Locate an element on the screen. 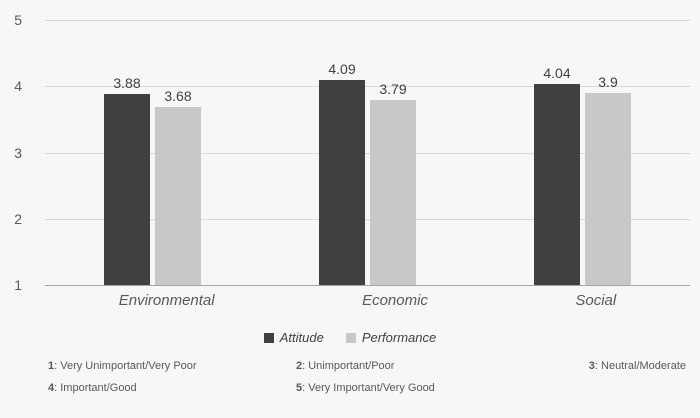 This screenshot has height=418, width=700. bar-value-label: 3.68 is located at coordinates (178, 96).